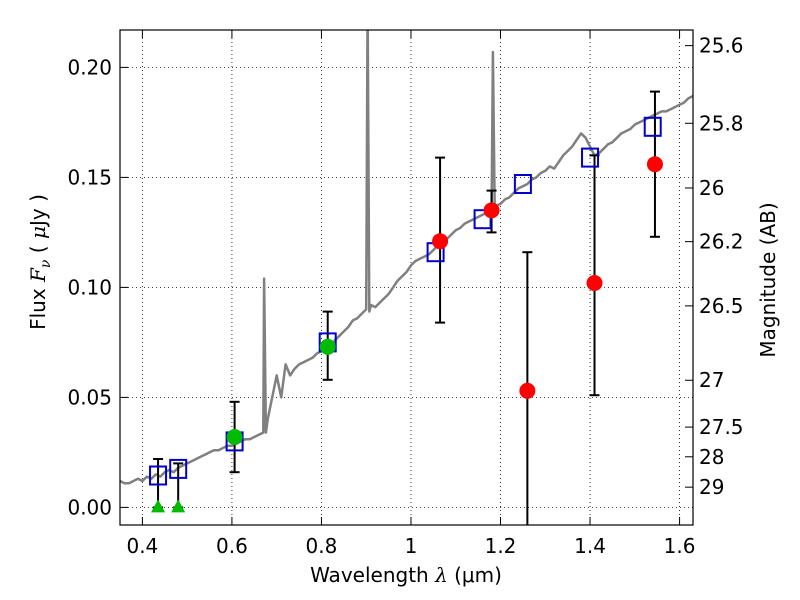 The image size is (800, 600). What do you see at coordinates (721, 46) in the screenshot?
I see `y2-tick-label: 25.6` at bounding box center [721, 46].